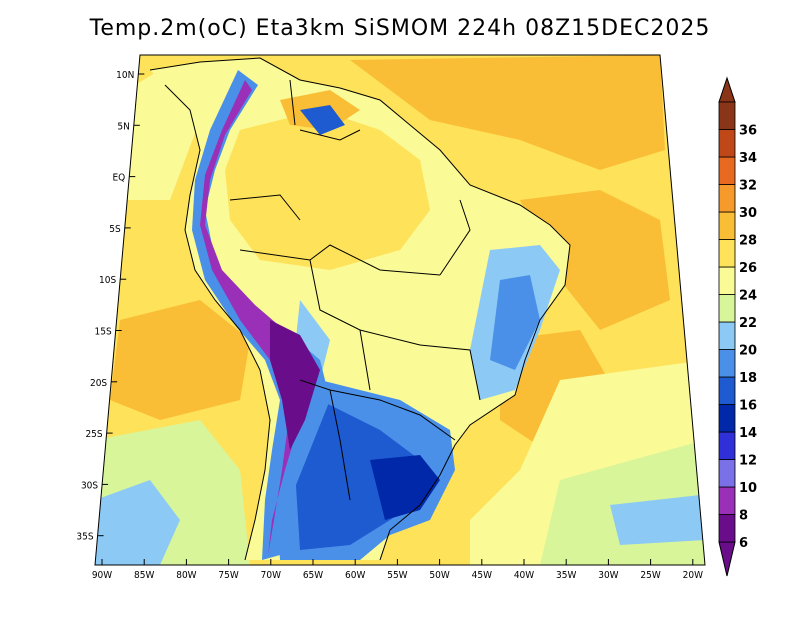  I want to click on lat-label: 5S, so click(115, 229).